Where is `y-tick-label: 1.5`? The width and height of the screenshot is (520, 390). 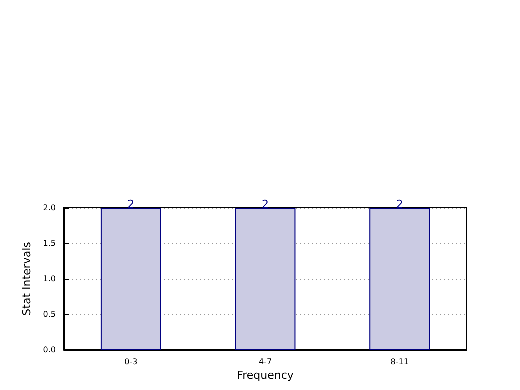
y-tick-label: 1.5 is located at coordinates (49, 243).